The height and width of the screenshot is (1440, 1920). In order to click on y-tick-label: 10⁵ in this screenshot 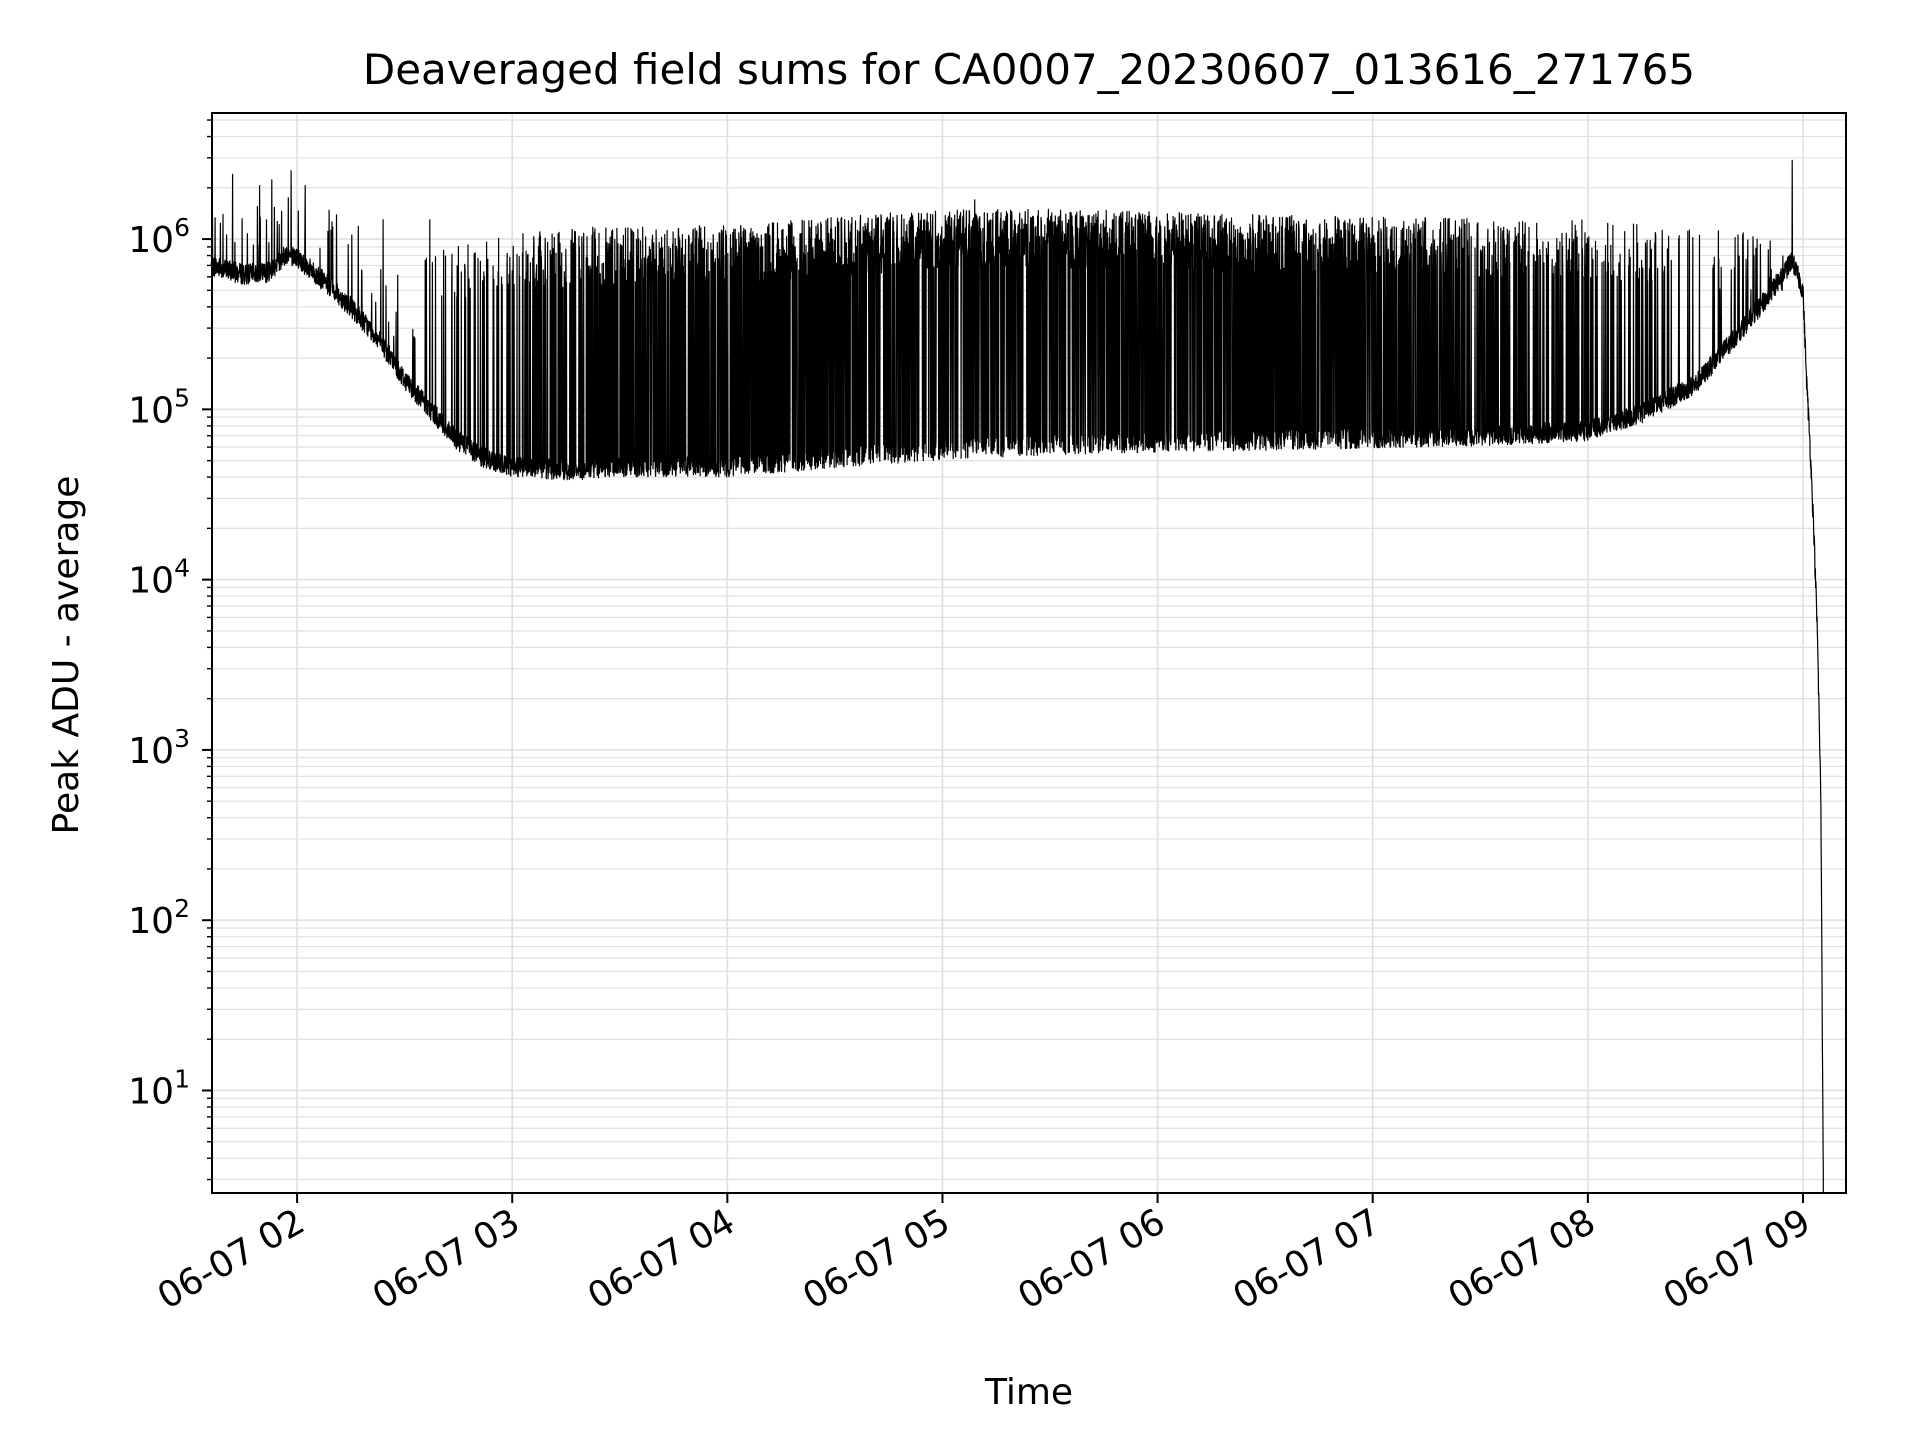, I will do `click(159, 407)`.